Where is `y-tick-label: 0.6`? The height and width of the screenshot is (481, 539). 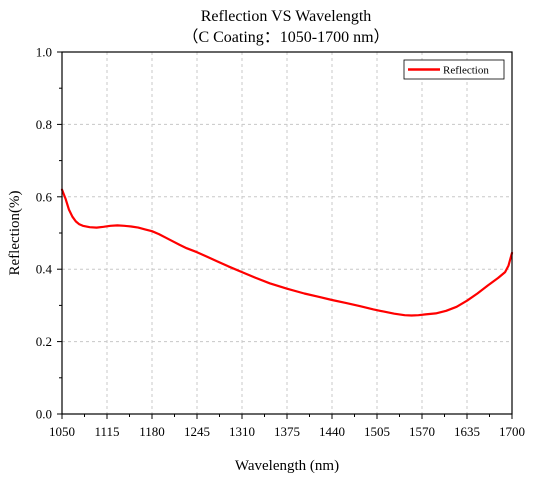
y-tick-label: 0.6 is located at coordinates (44, 196).